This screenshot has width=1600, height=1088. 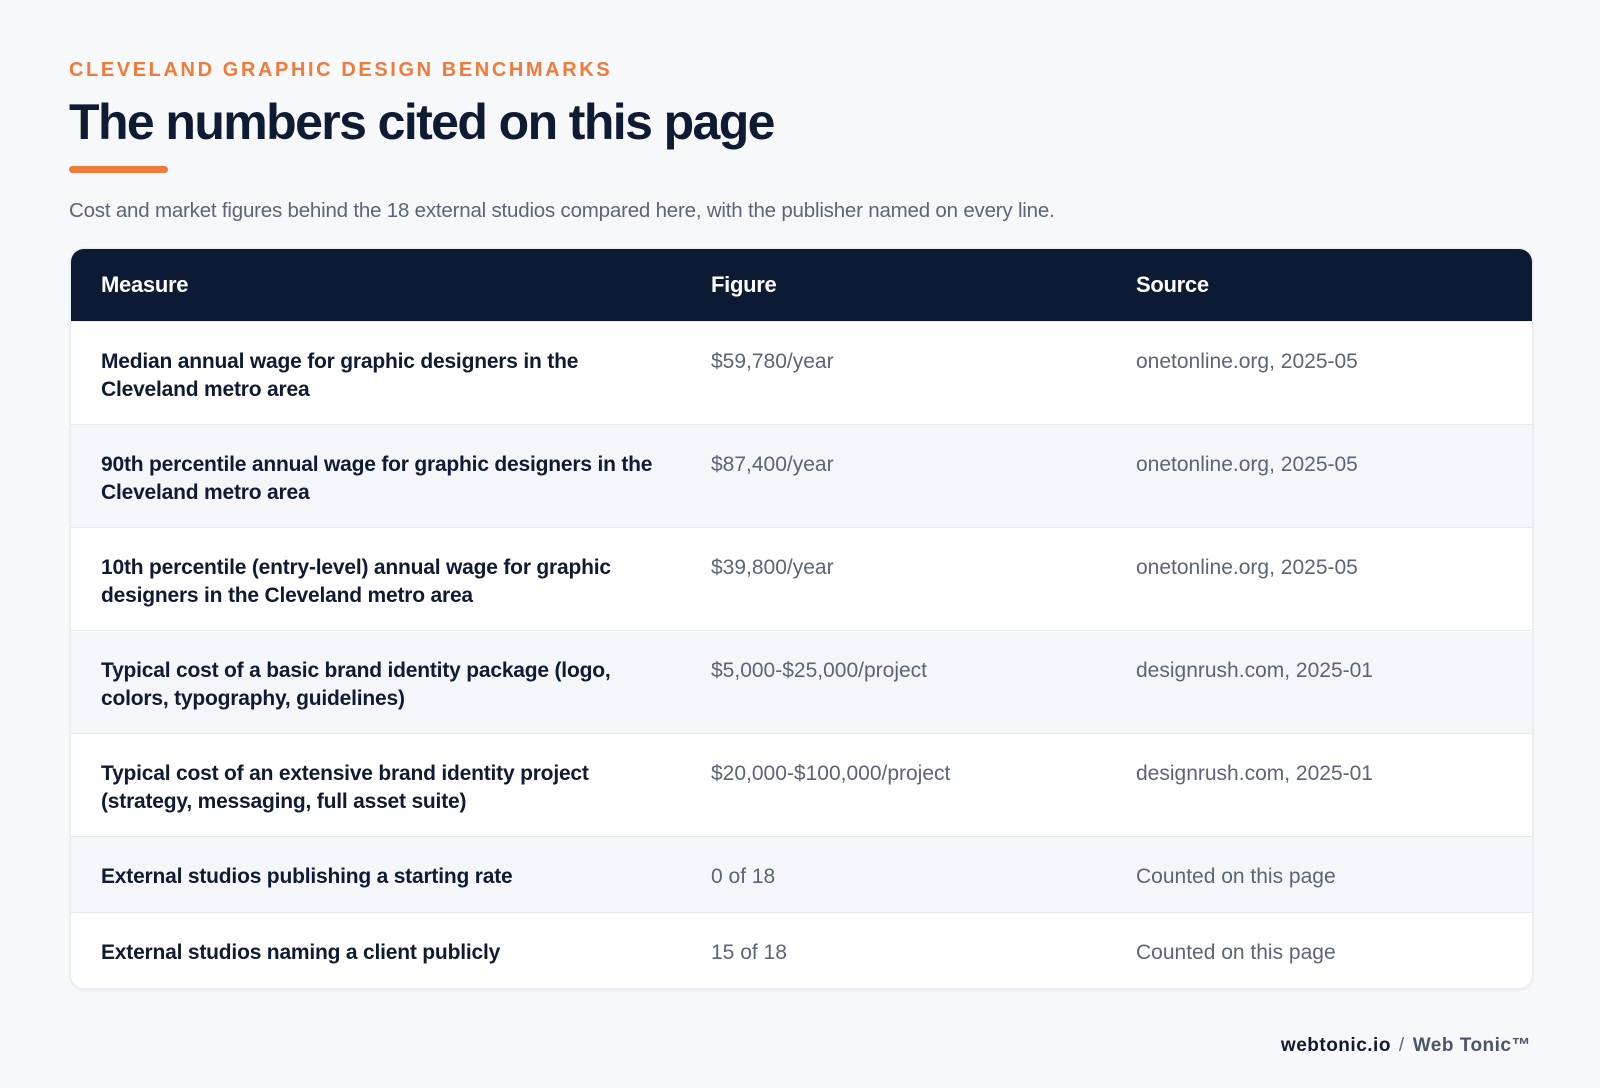 What do you see at coordinates (893, 874) in the screenshot?
I see `figure-cell: 0 of 18` at bounding box center [893, 874].